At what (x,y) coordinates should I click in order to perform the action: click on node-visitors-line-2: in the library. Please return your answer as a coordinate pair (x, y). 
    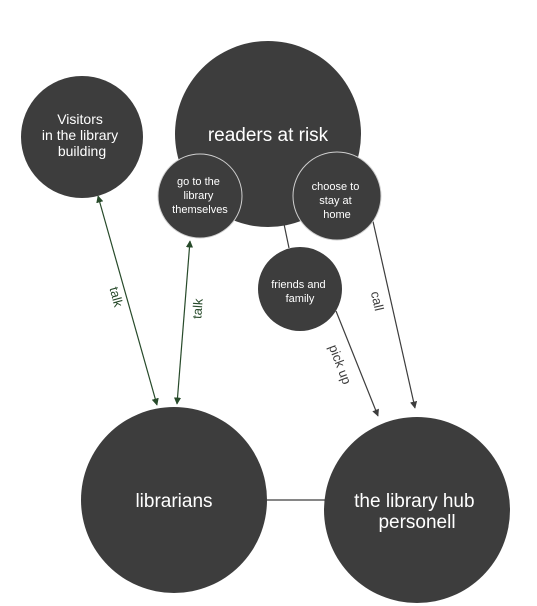
    Looking at the image, I should click on (80, 135).